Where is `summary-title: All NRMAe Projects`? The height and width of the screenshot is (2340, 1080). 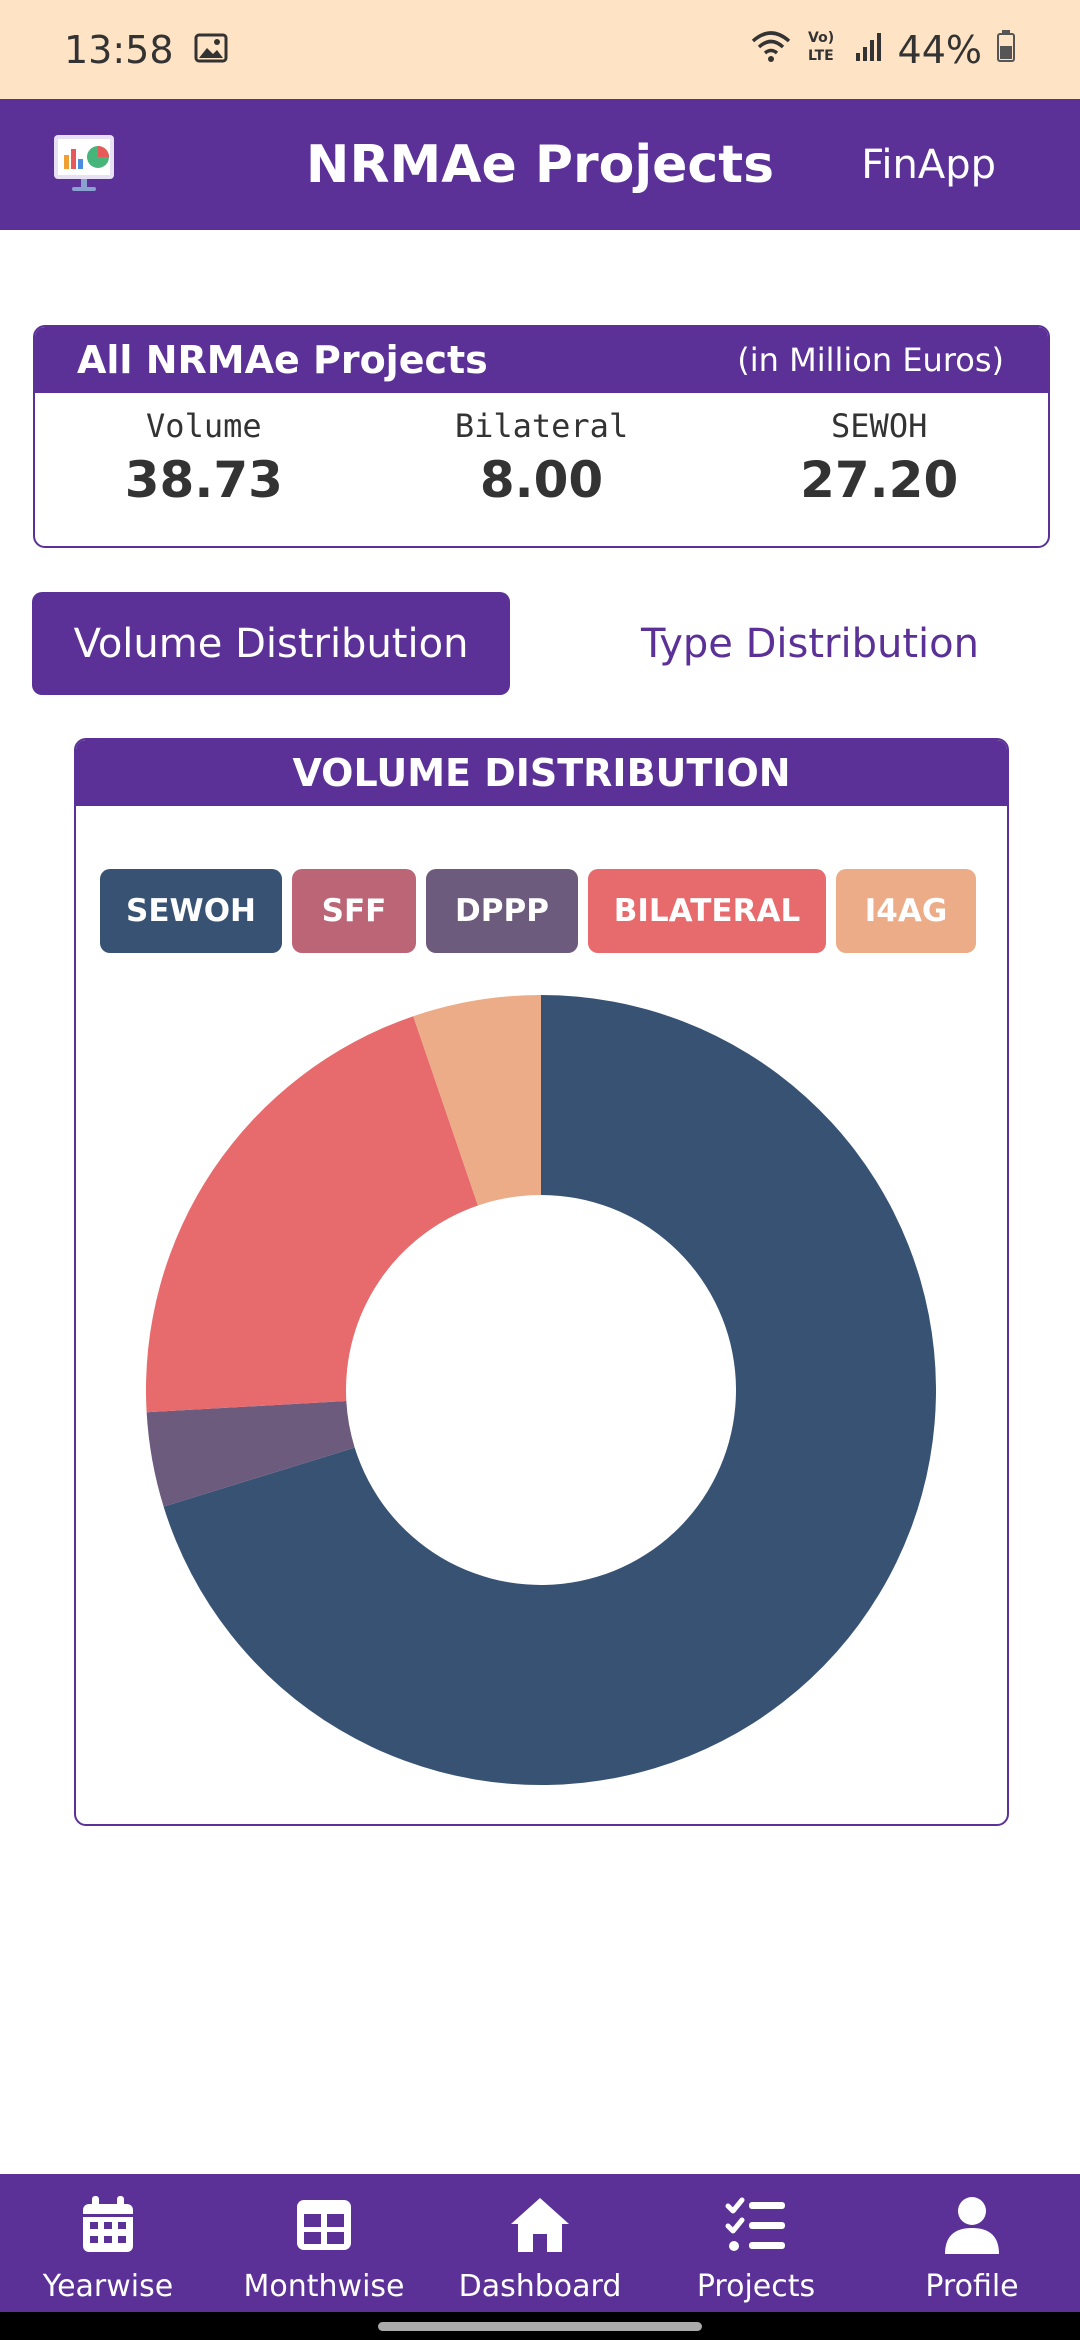
summary-title: All NRMAe Projects is located at coordinates (282, 360).